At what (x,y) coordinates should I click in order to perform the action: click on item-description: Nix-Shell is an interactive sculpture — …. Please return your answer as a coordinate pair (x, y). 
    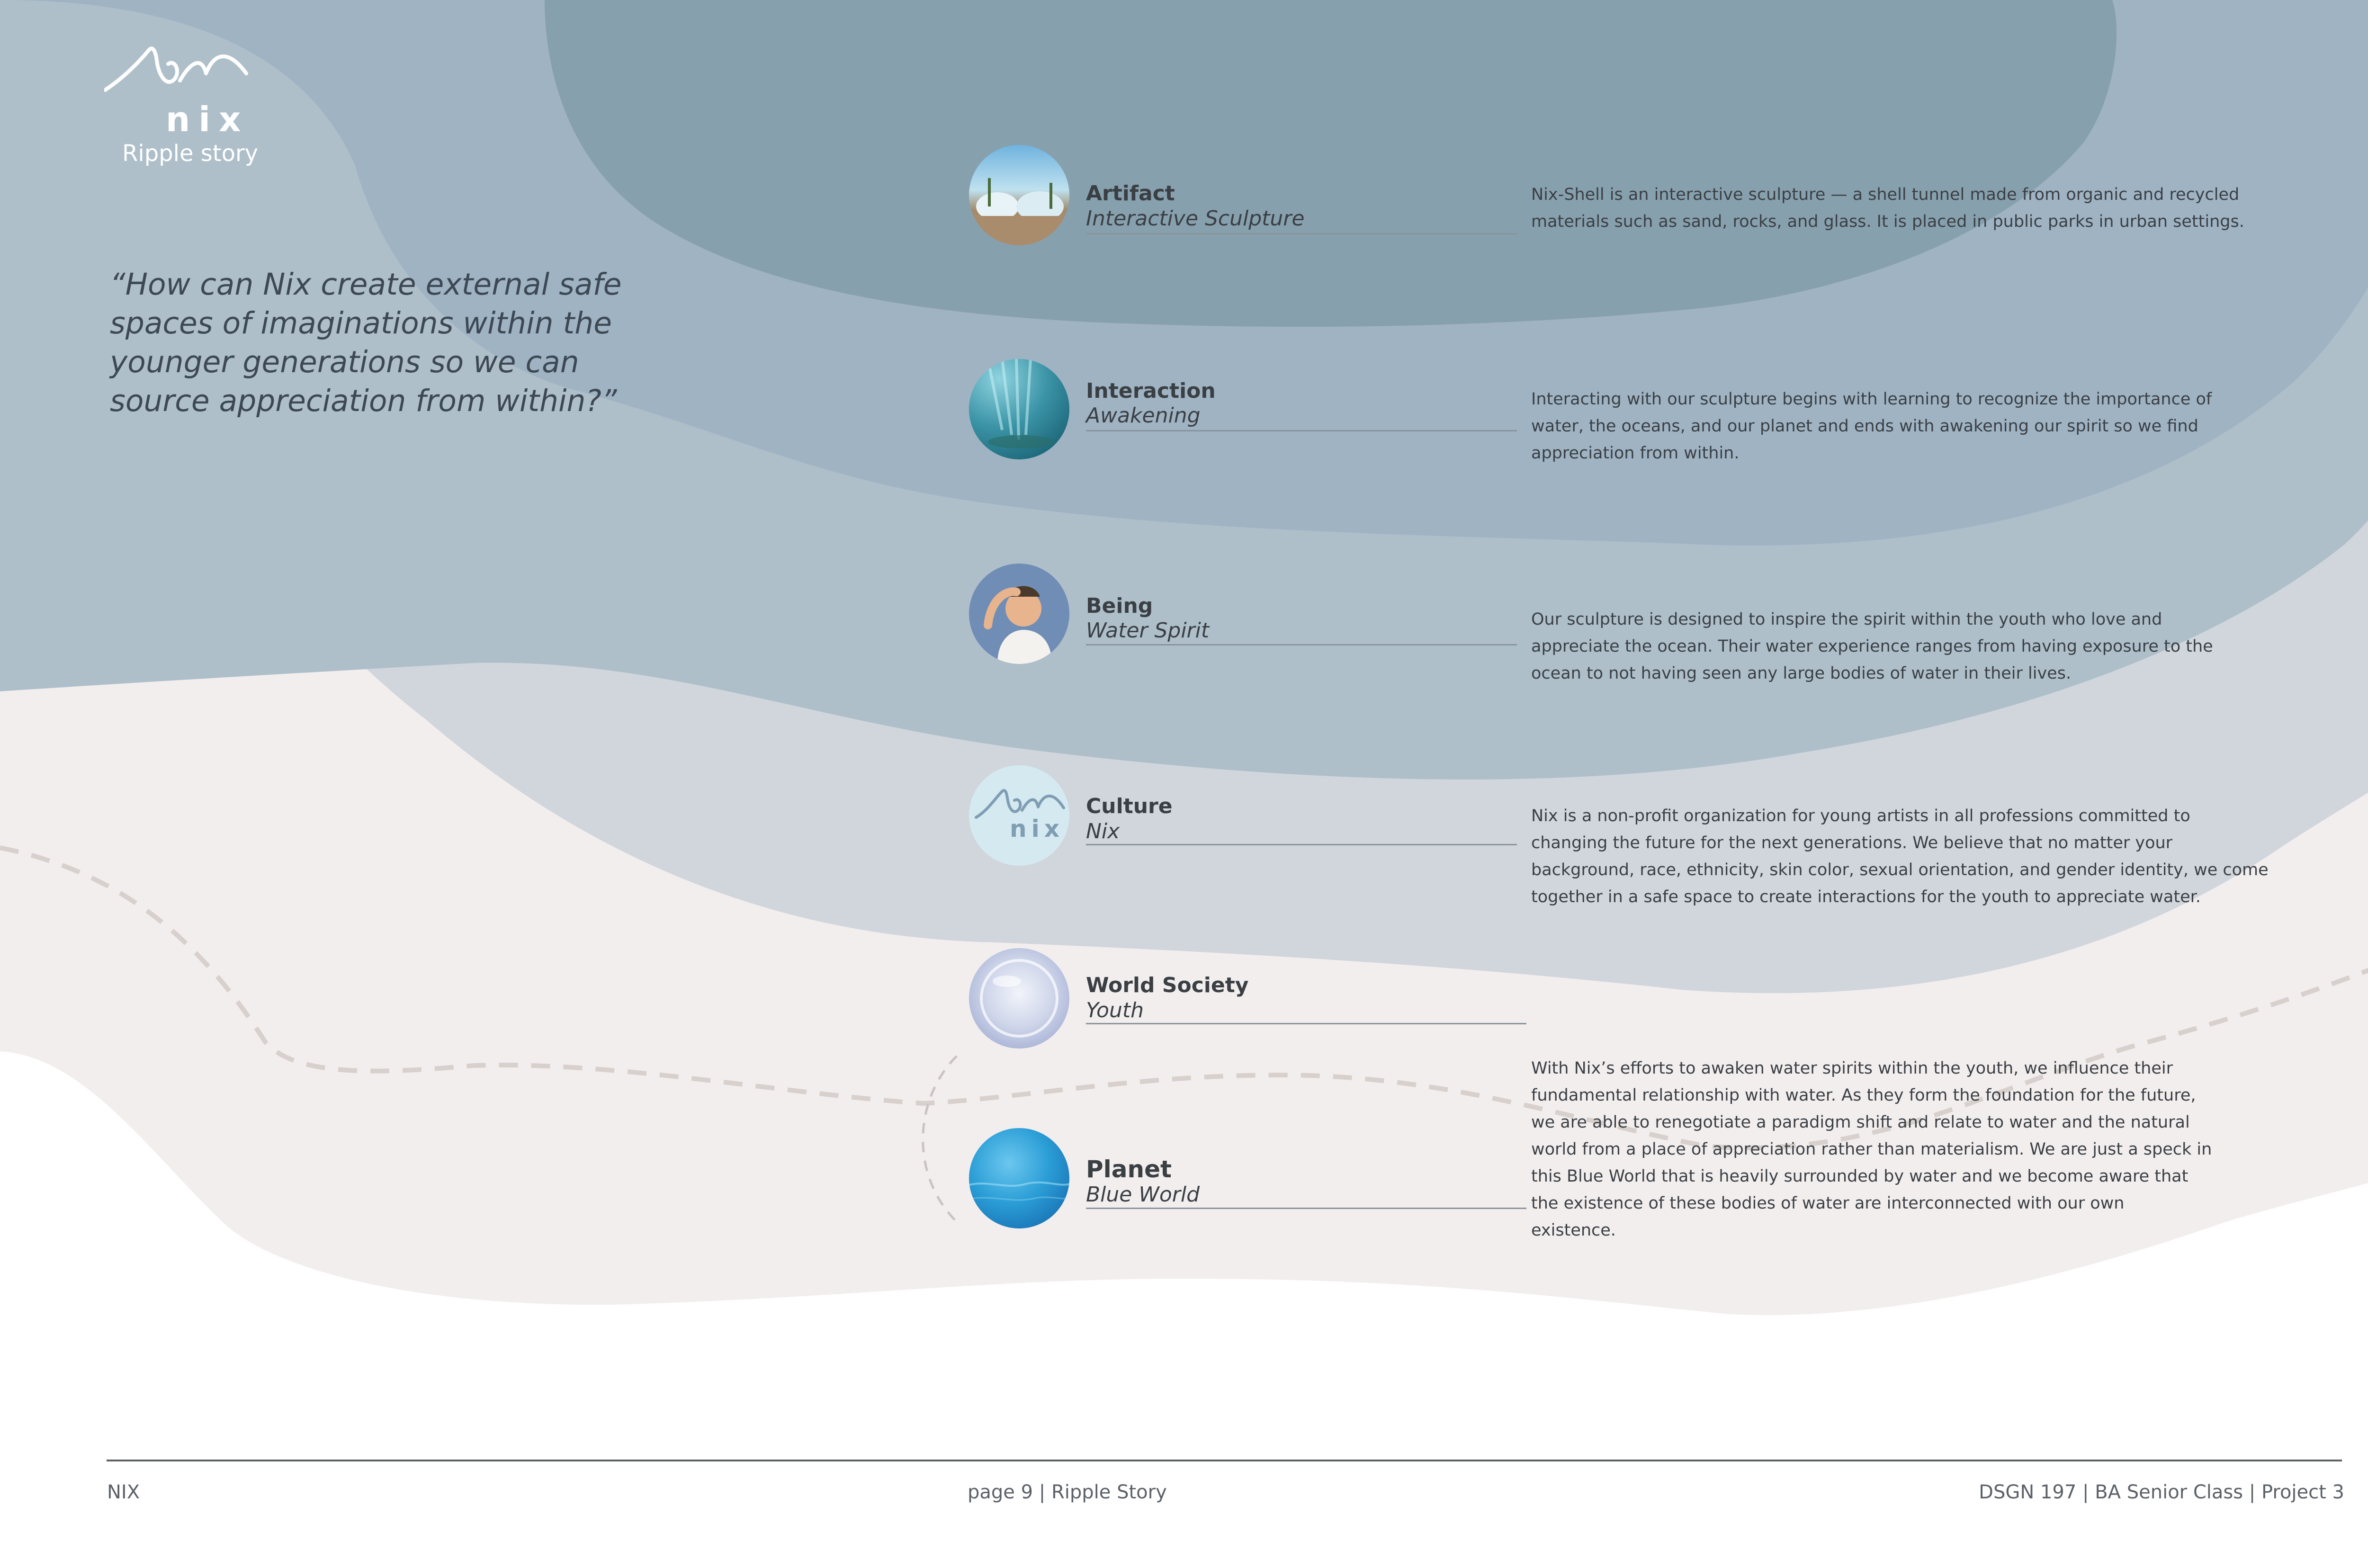
    Looking at the image, I should click on (1887, 208).